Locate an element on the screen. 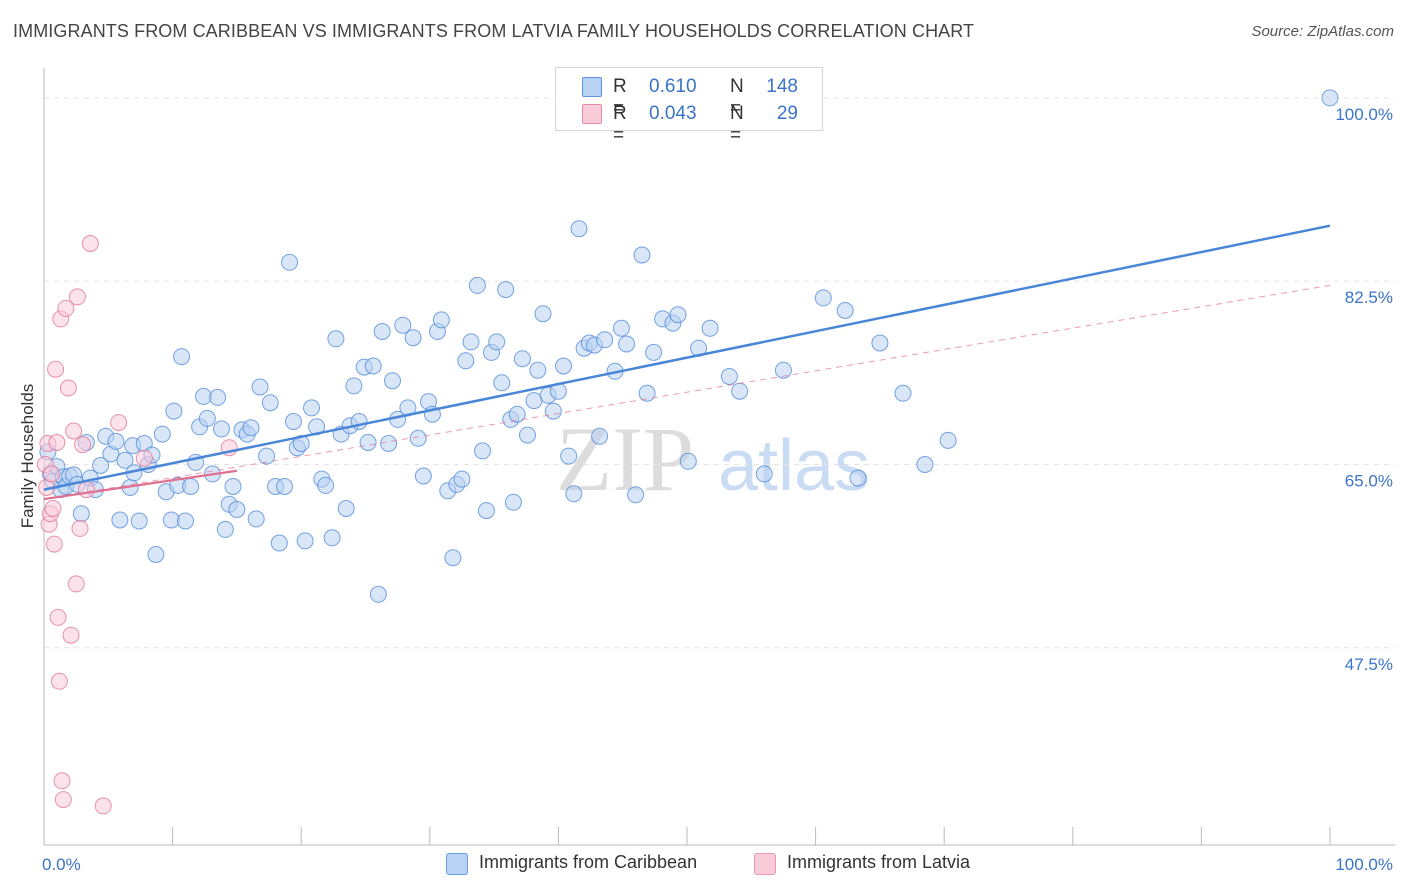 The width and height of the screenshot is (1406, 892). legend-label-caribbean: Immigrants from Caribbean is located at coordinates (588, 862).